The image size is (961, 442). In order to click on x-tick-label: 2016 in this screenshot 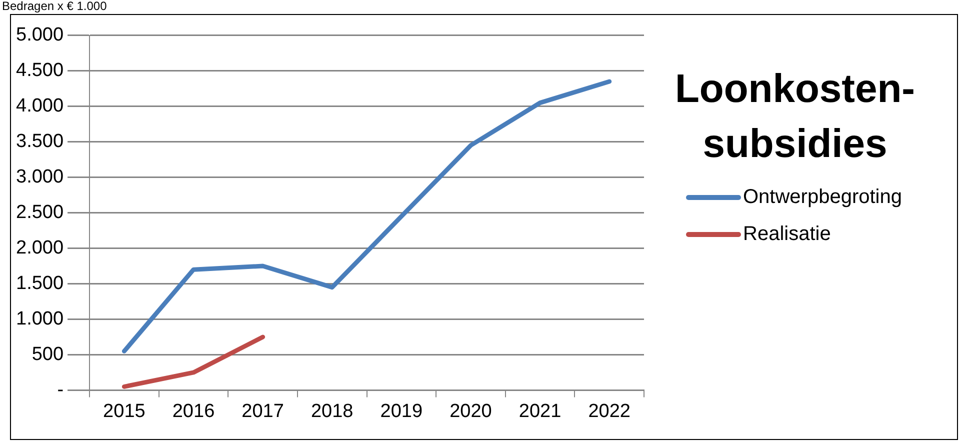, I will do `click(193, 411)`.